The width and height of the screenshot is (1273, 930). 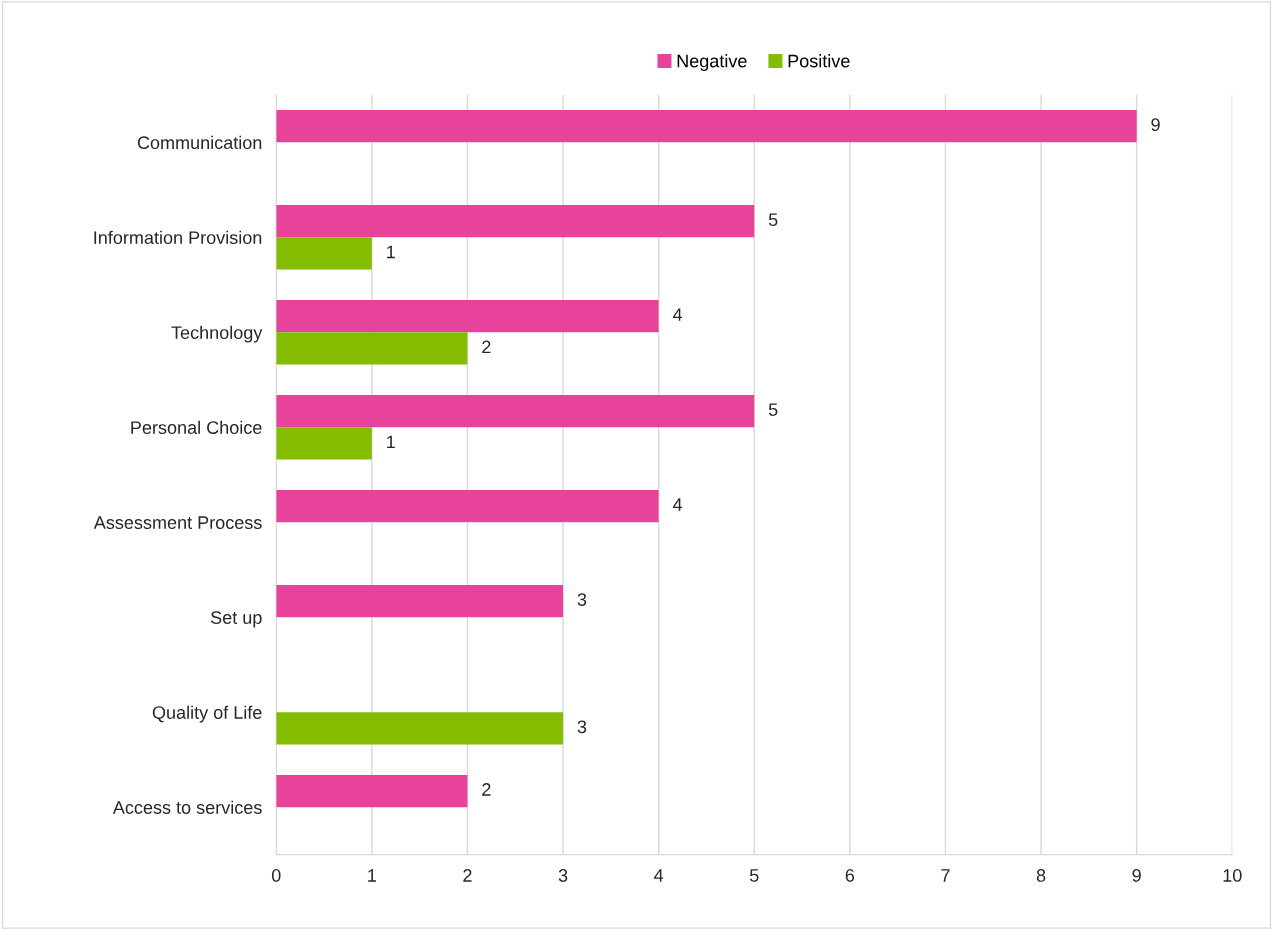 What do you see at coordinates (712, 62) in the screenshot?
I see `legend-label: Negative` at bounding box center [712, 62].